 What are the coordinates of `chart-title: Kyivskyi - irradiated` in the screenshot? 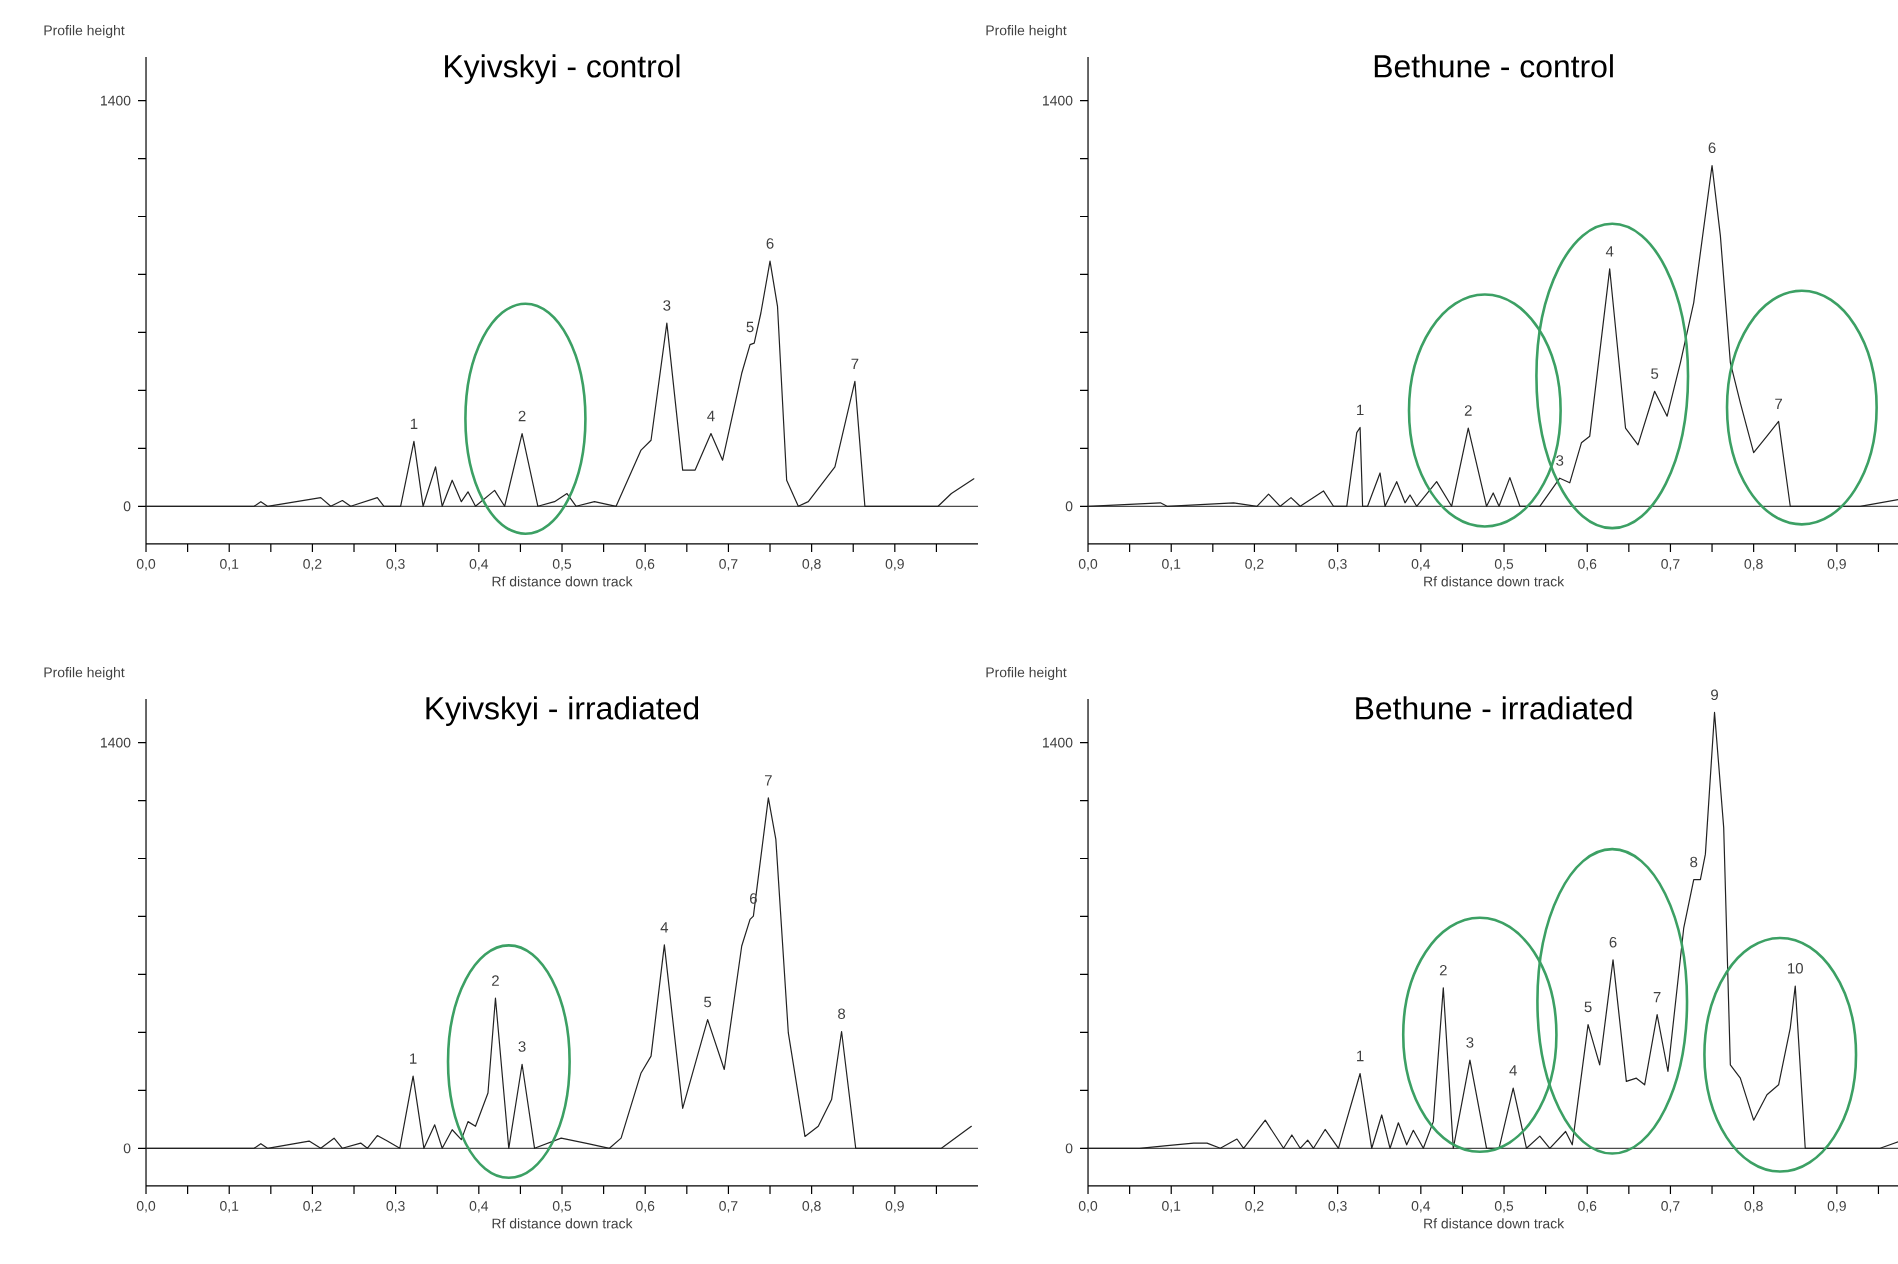 It's located at (562, 711).